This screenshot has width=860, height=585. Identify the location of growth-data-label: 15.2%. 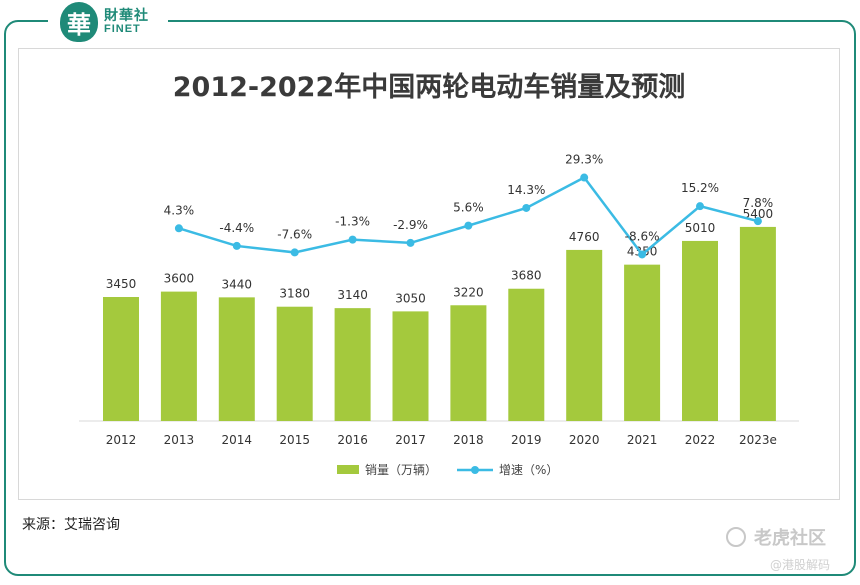
(700, 188).